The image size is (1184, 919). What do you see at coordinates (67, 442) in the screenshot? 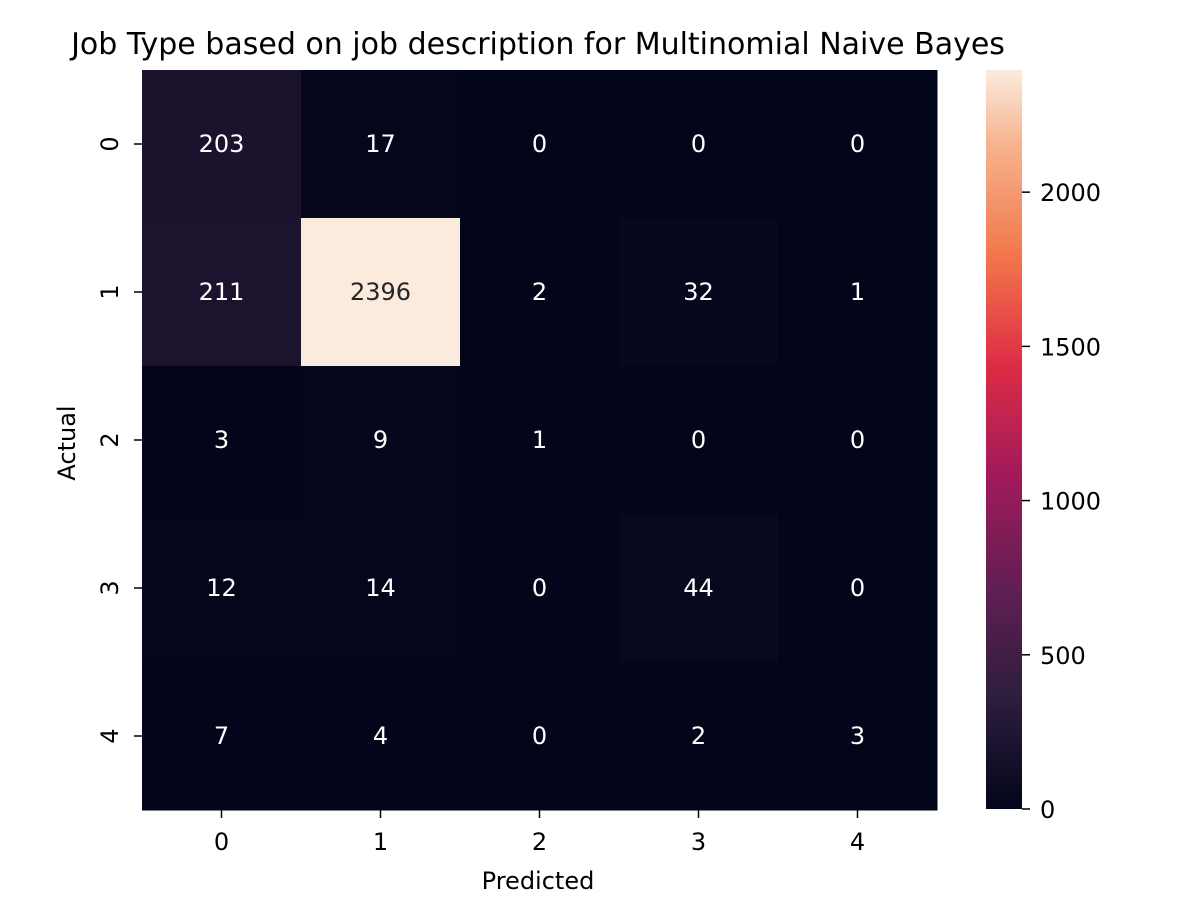
I see `y-axis-label: Actual` at bounding box center [67, 442].